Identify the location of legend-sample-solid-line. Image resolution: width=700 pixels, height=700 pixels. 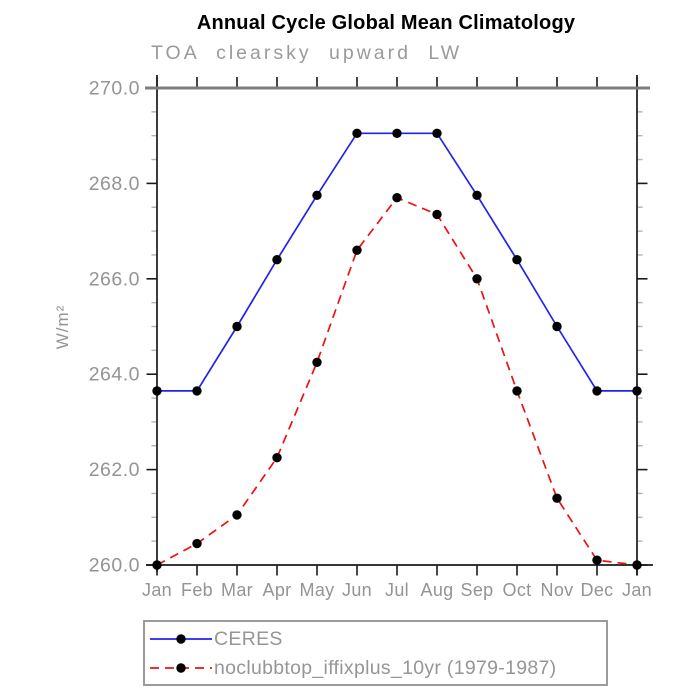
(181, 639).